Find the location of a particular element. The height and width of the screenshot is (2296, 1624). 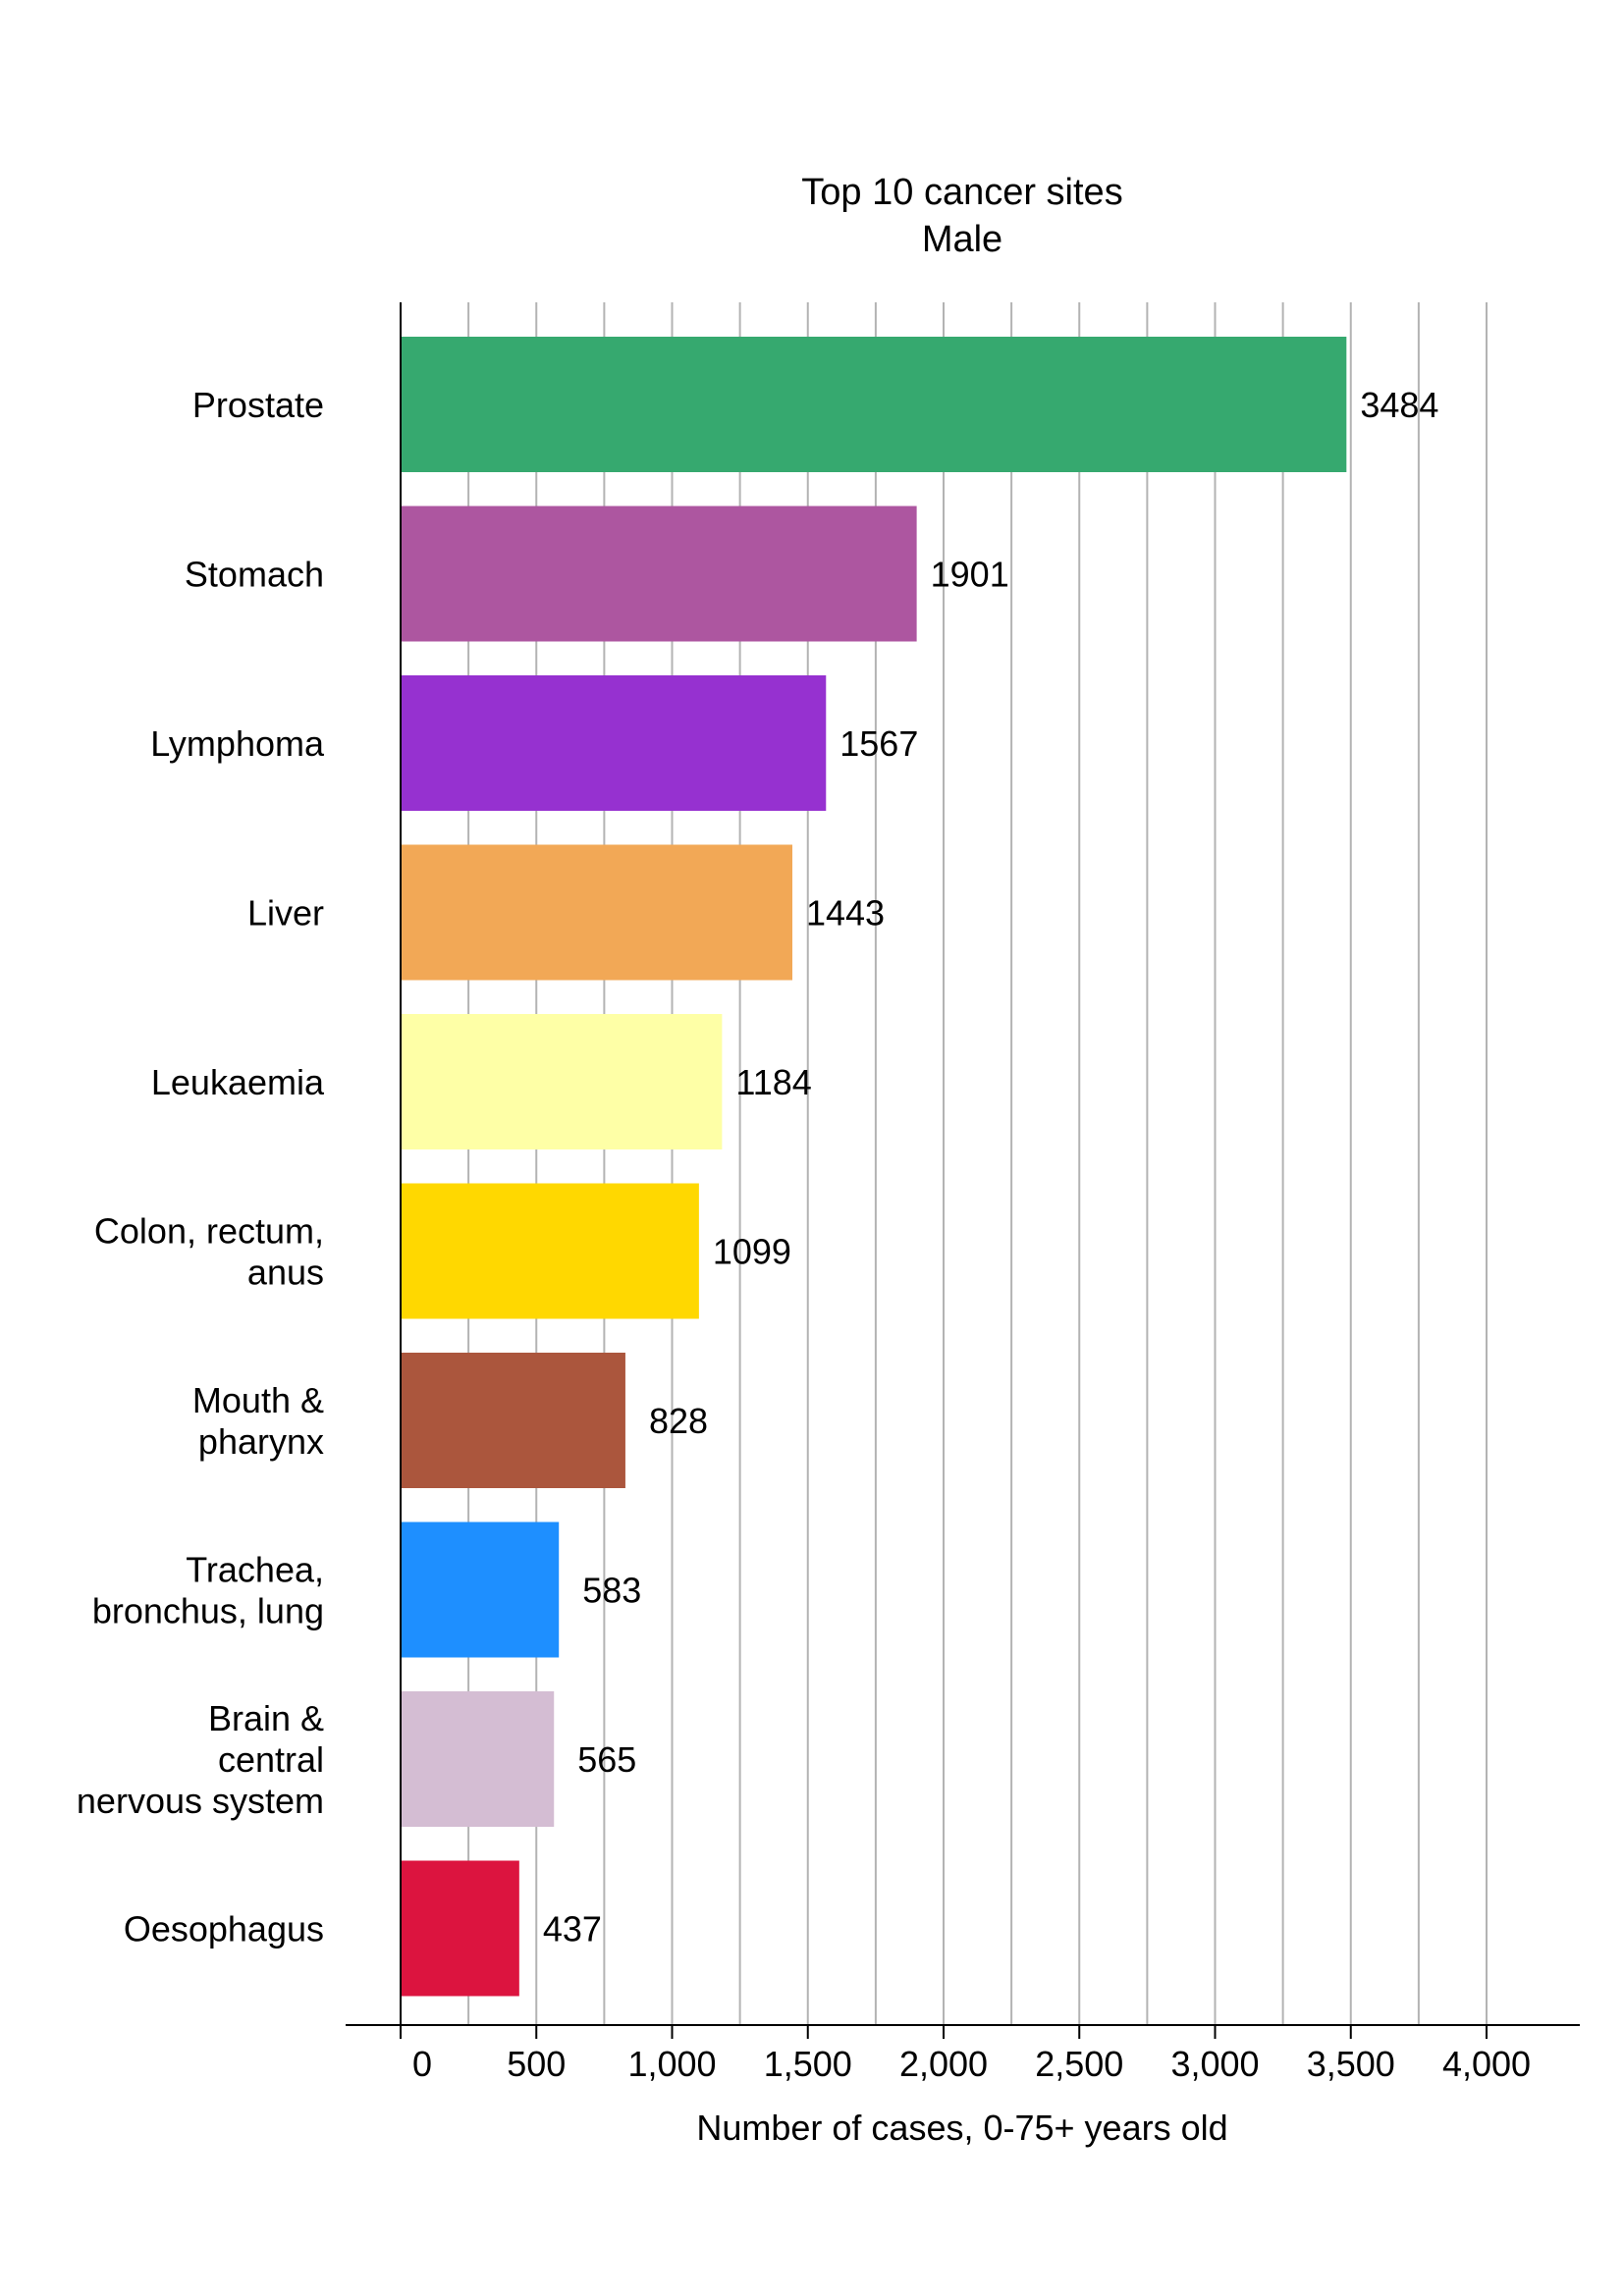

category-label: Brain & central nervous system is located at coordinates (200, 1759).